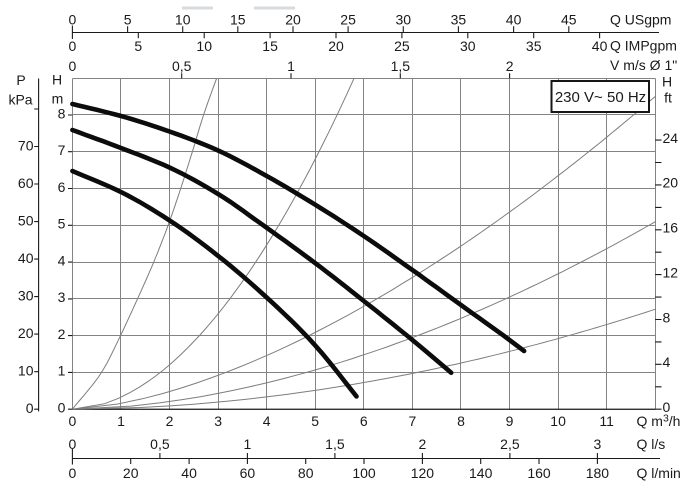 The image size is (699, 493). I want to click on svg-text: 12, so click(671, 272).